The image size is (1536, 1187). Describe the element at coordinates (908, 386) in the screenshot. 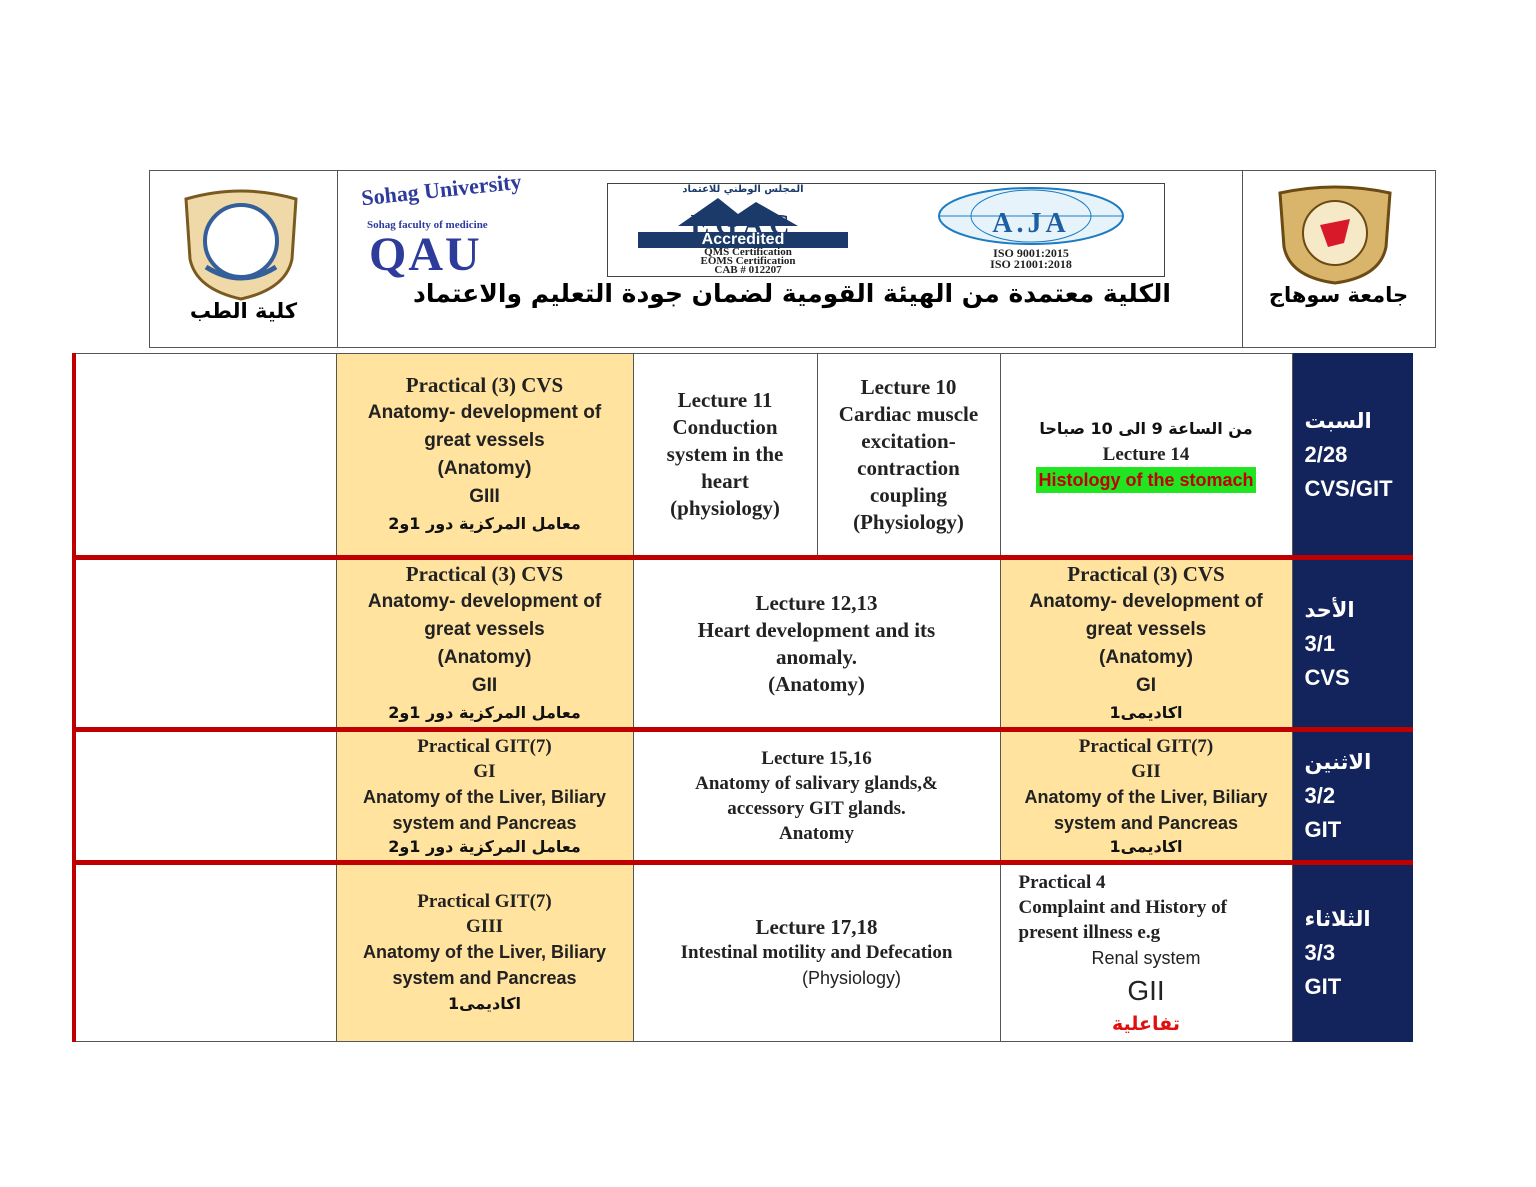

I see `cell-line: Lecture 10` at that location.